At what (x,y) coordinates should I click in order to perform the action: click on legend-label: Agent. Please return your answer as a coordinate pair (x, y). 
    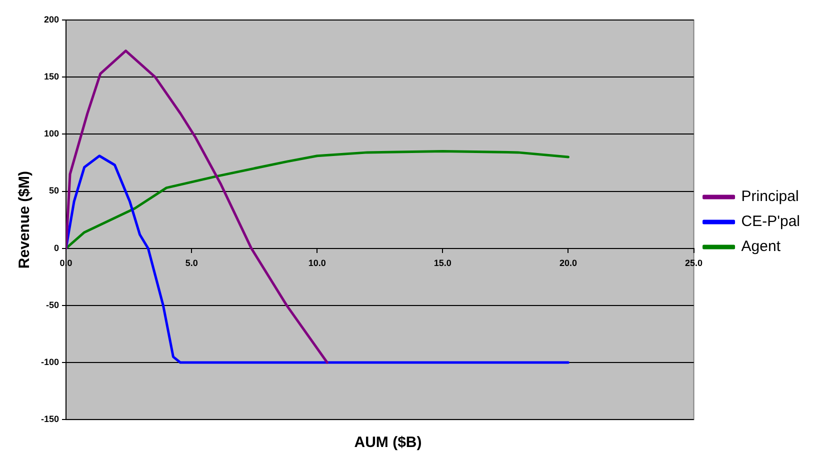
    Looking at the image, I should click on (761, 247).